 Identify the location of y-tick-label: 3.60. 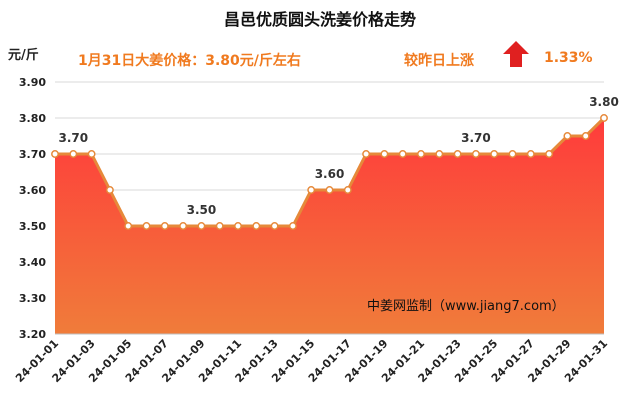
(32, 190).